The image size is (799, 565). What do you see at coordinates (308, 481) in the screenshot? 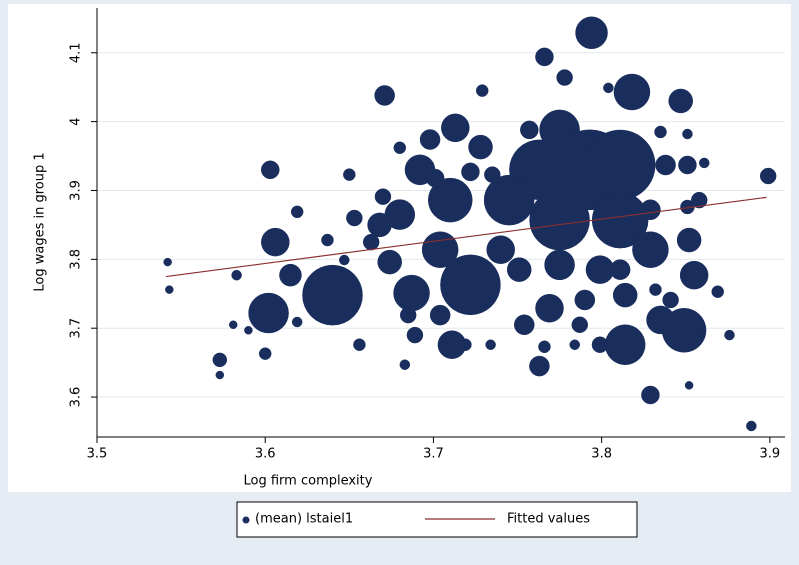
I see `x-axis-label: Log firm complexity` at bounding box center [308, 481].